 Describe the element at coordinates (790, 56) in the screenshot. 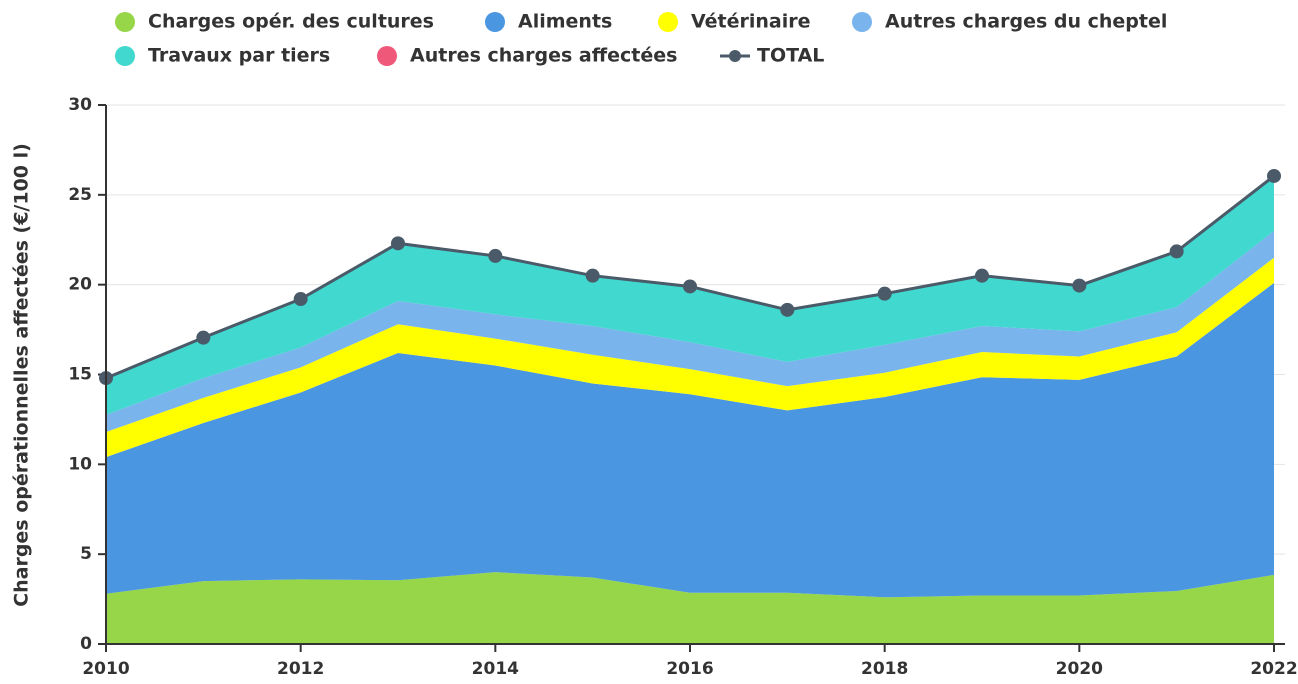

I see `legend-label: TOTAL` at that location.